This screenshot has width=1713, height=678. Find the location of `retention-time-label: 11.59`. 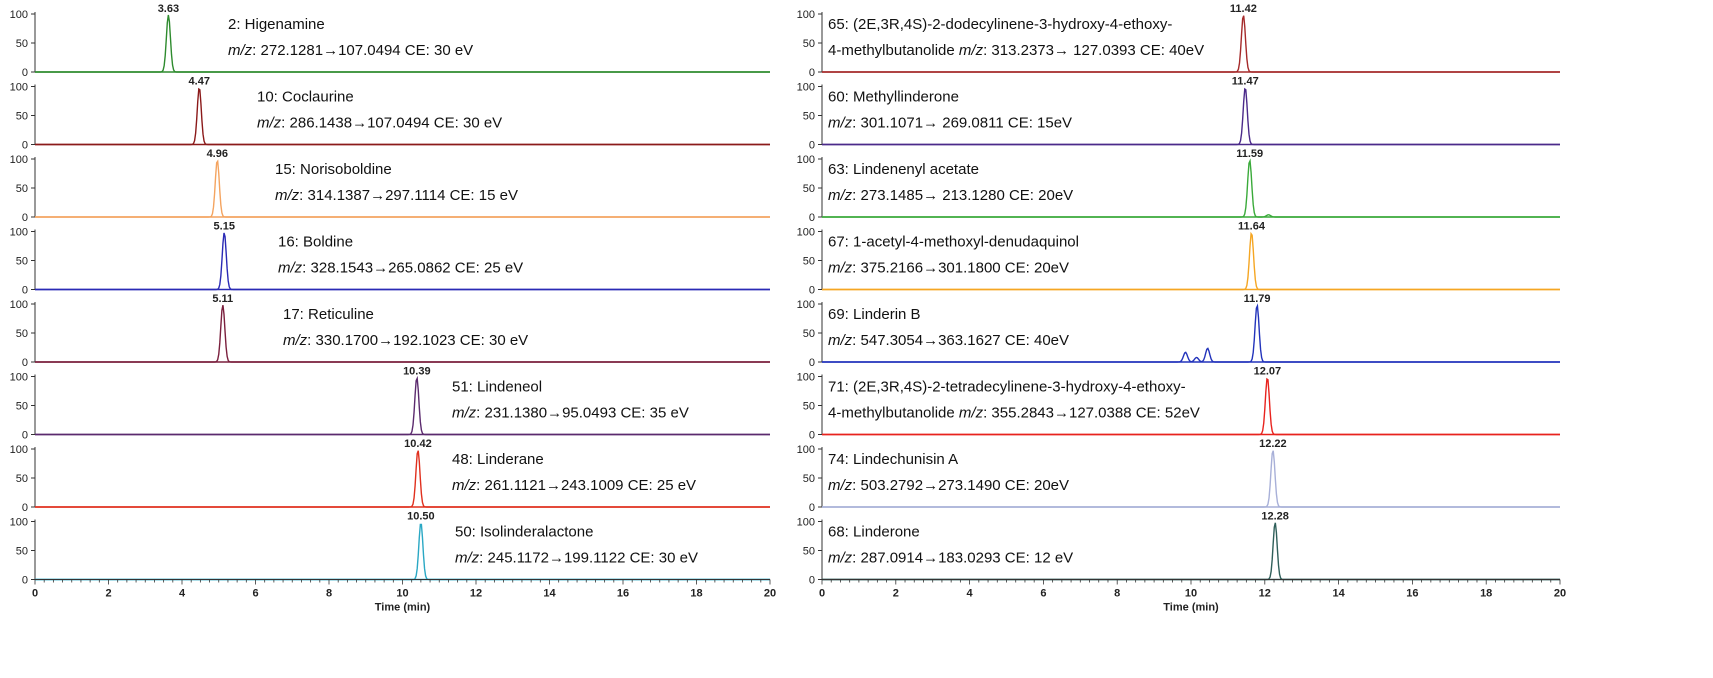

retention-time-label: 11.59 is located at coordinates (1249, 154).